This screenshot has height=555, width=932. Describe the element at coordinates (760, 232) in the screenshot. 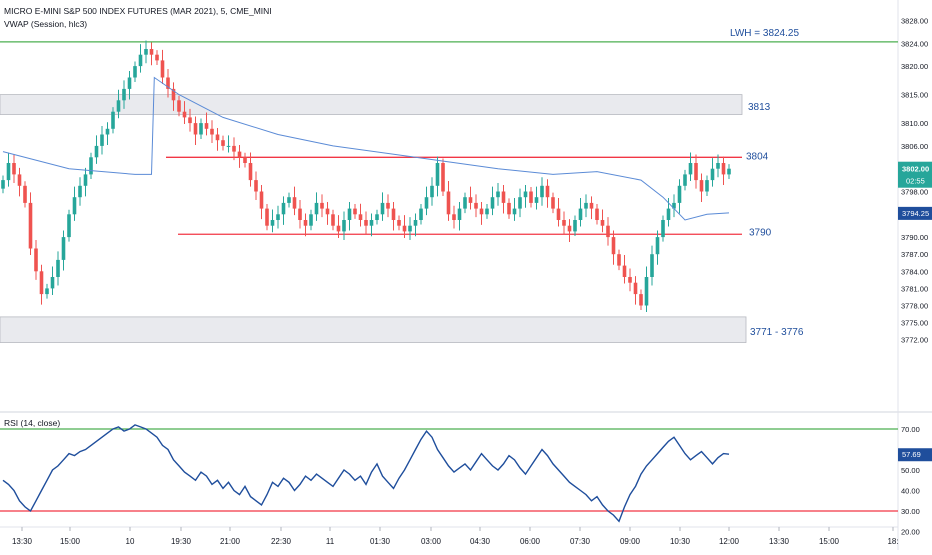

I see `level-annotation-3790: 3790` at that location.